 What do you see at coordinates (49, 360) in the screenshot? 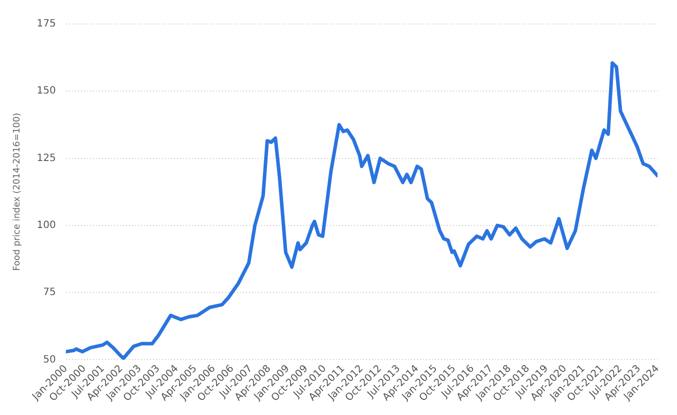
I see `y-tick-label: 50` at bounding box center [49, 360].